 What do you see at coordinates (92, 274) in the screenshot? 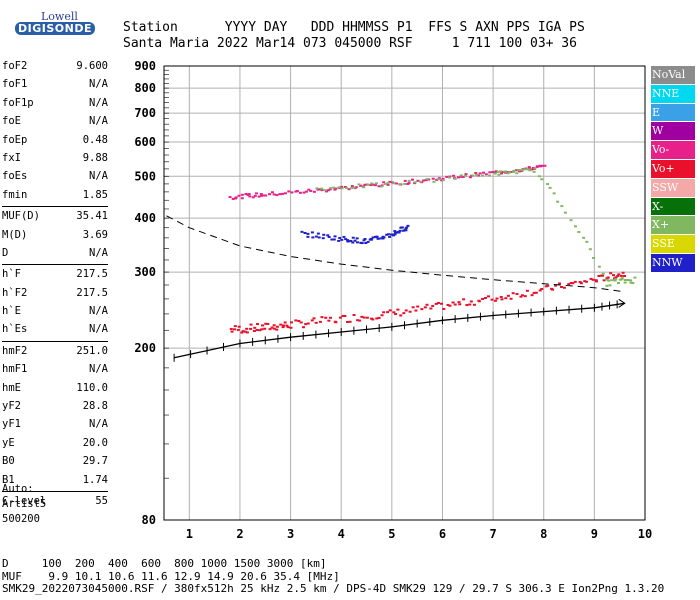
I see `param-value: 217.5` at bounding box center [92, 274].